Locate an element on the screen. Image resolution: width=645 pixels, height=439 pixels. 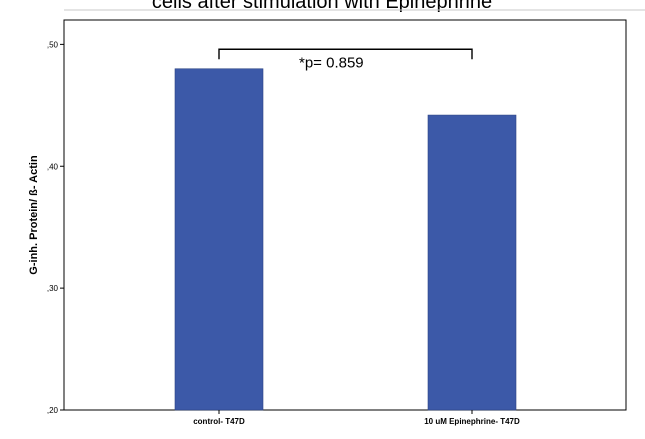
x-axis-labels: control- T47D 10 uM Epinephrine- T47D is located at coordinates (356, 418).